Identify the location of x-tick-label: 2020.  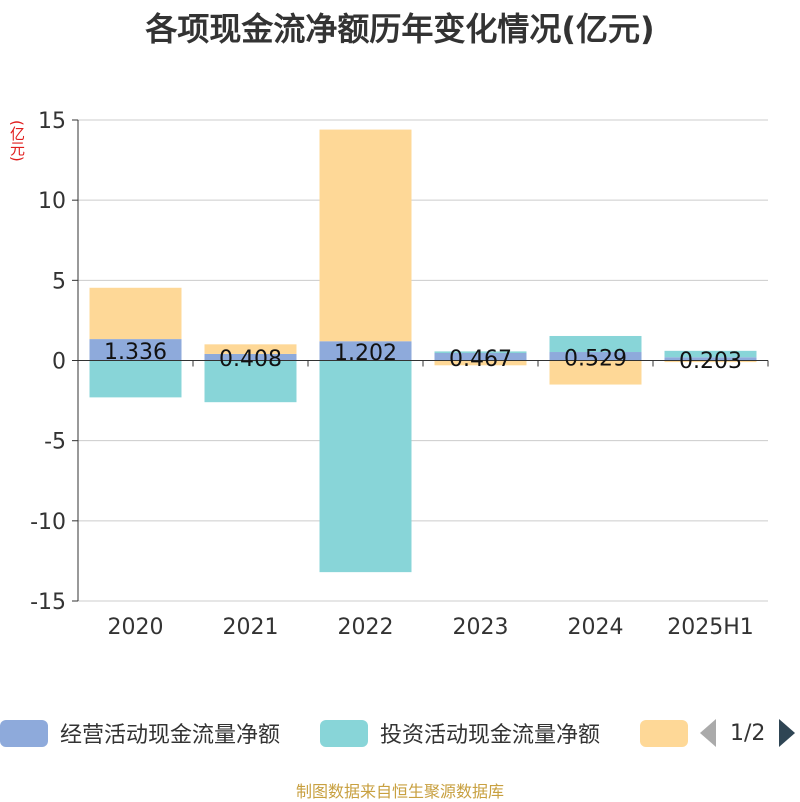
(136, 627).